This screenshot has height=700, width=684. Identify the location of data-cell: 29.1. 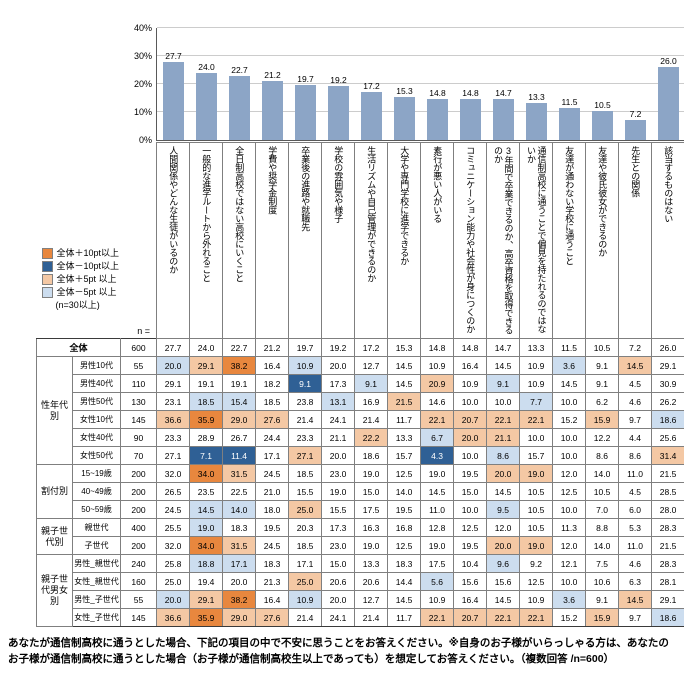
(667, 365).